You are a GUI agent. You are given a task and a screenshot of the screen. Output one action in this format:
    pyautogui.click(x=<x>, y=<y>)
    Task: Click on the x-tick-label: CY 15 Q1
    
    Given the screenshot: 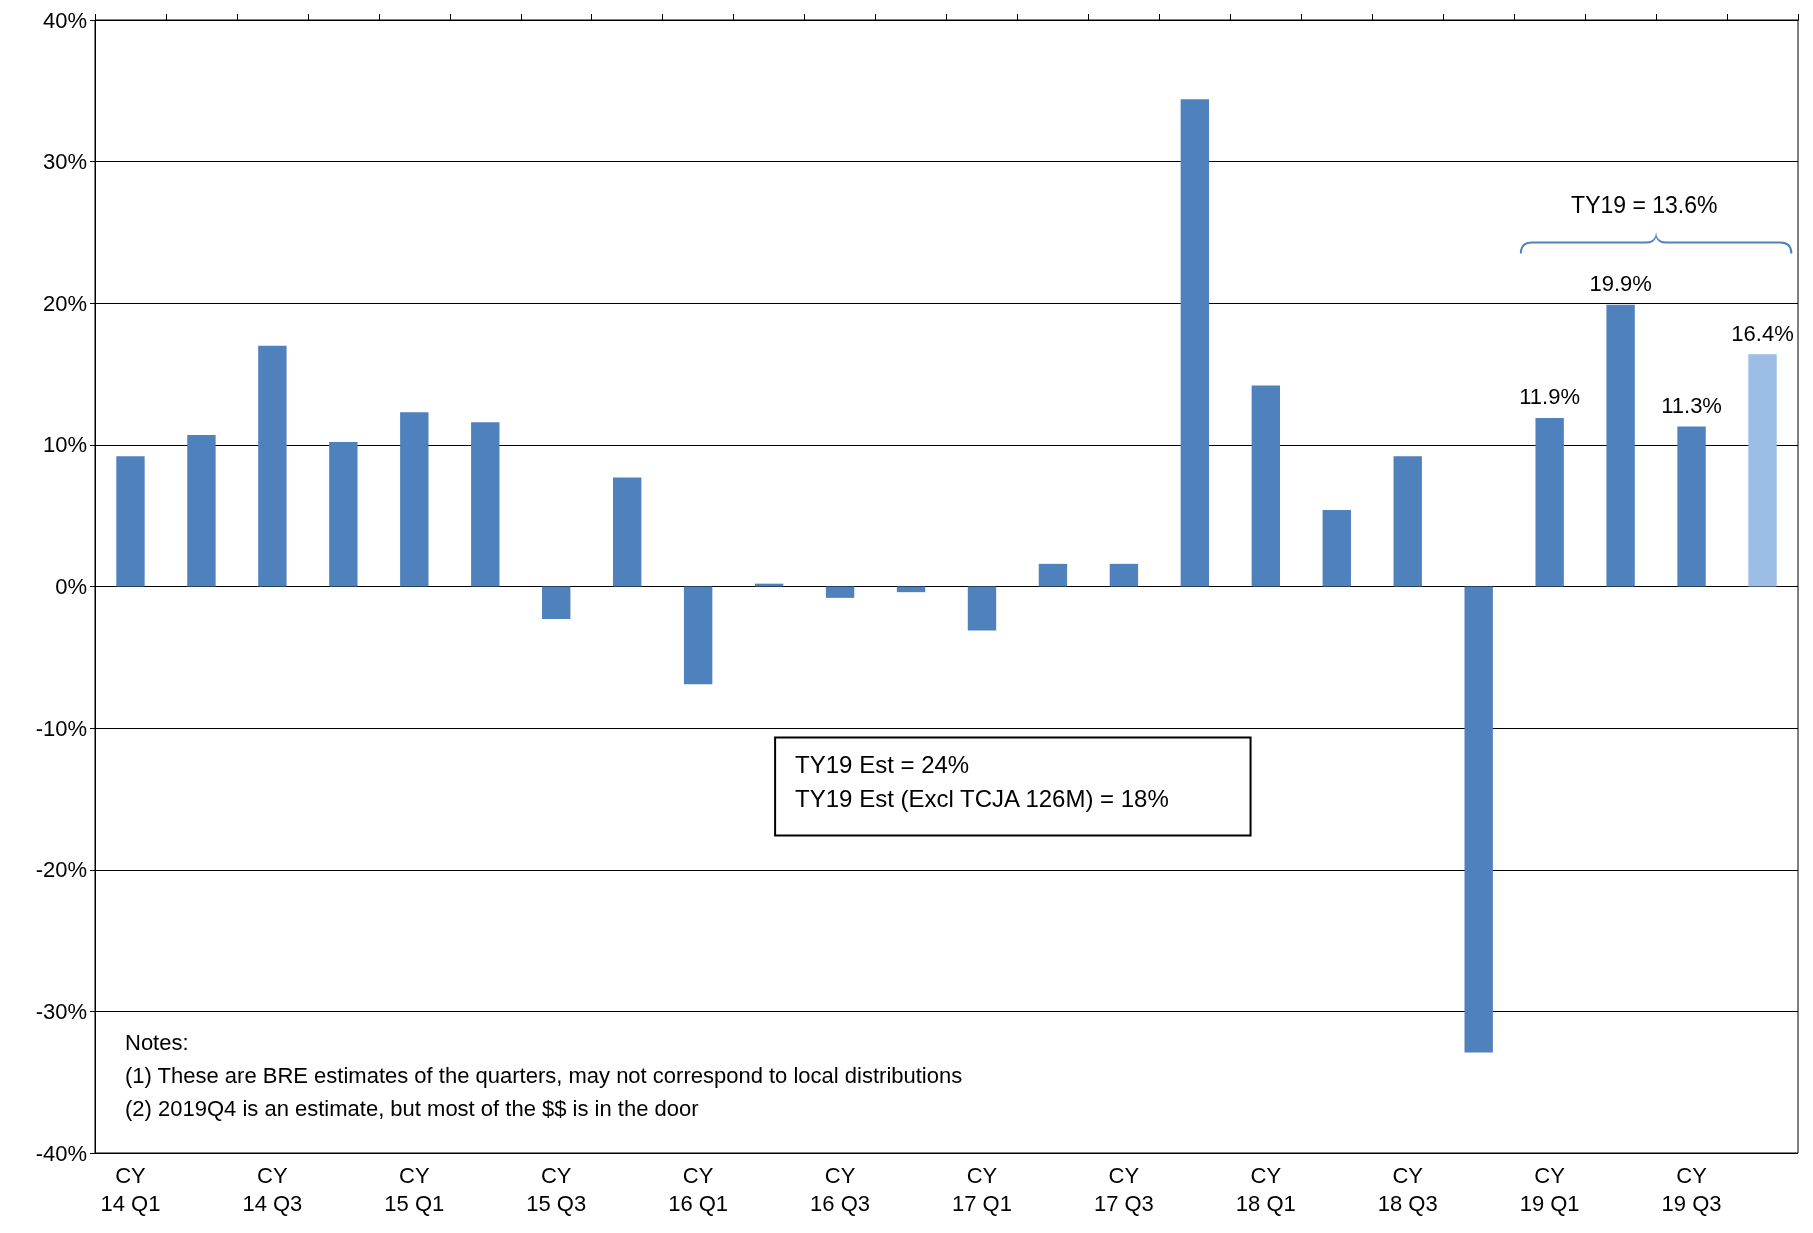 What is the action you would take?
    pyautogui.click(x=414, y=1189)
    